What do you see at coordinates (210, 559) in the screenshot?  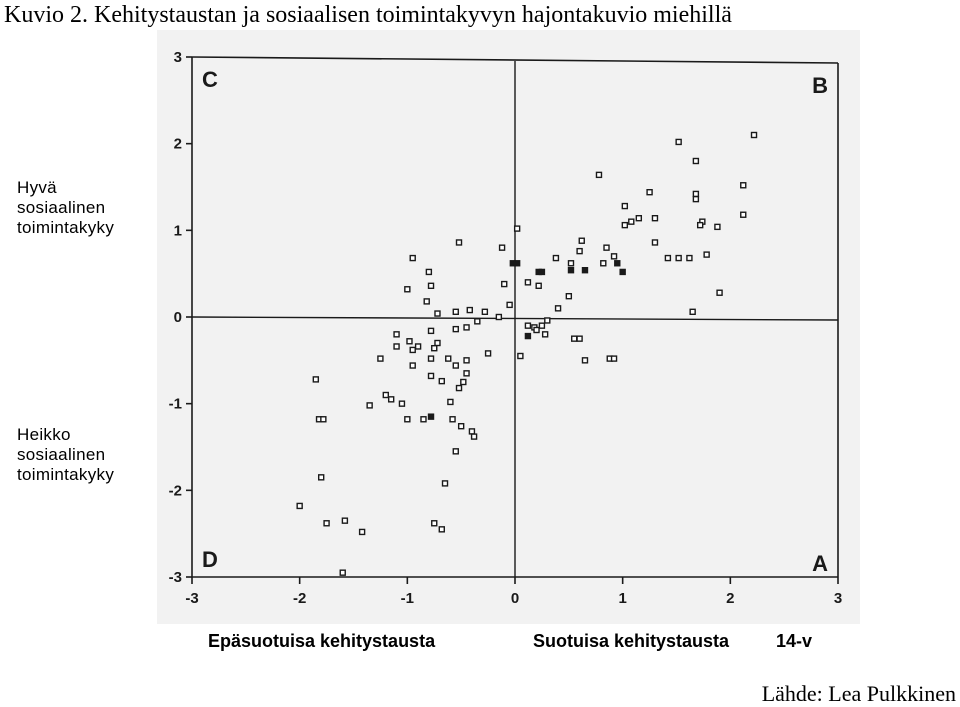 I see `quadrant-label-d: D` at bounding box center [210, 559].